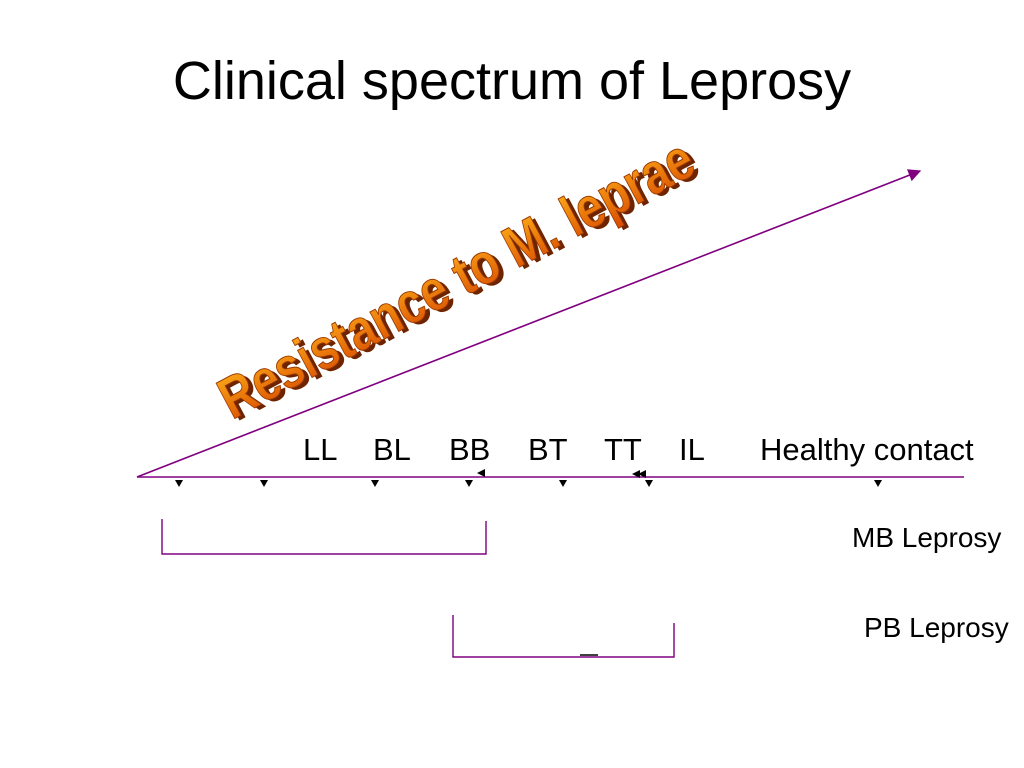  I want to click on stage-label-il: IL, so click(692, 449).